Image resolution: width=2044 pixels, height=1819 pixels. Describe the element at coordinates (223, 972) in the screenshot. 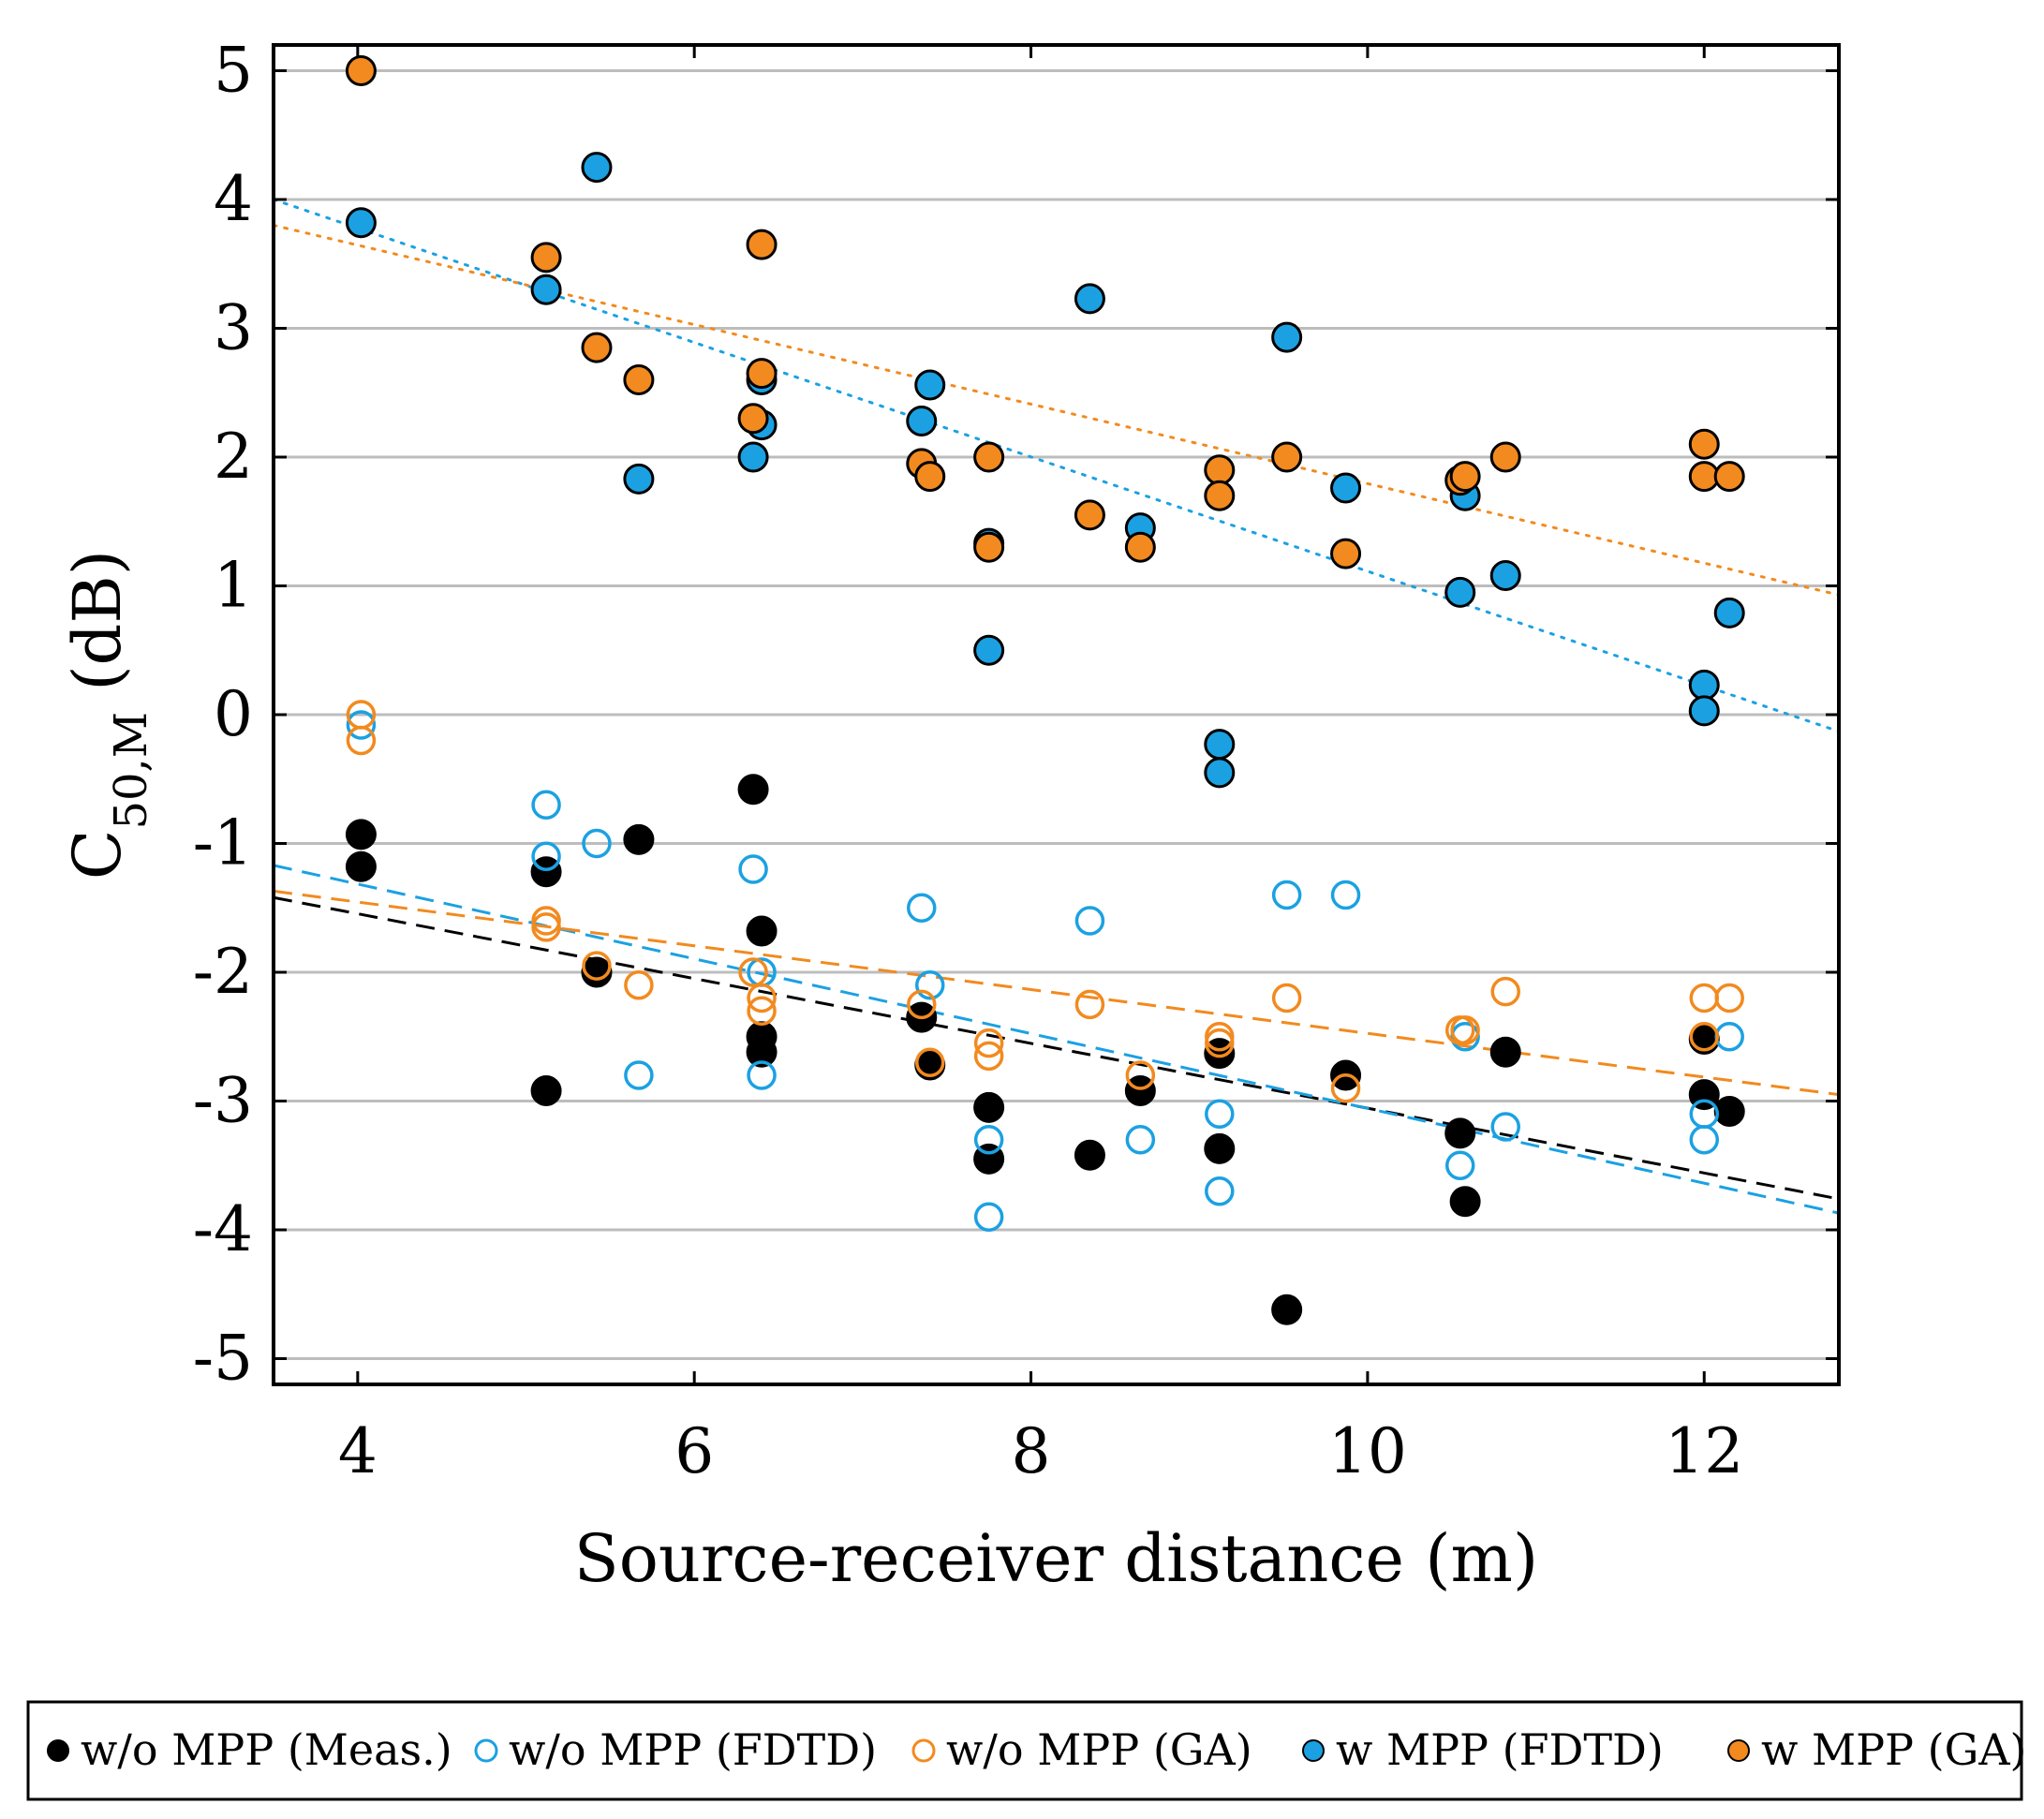

I see `y-tick-label: -2` at that location.